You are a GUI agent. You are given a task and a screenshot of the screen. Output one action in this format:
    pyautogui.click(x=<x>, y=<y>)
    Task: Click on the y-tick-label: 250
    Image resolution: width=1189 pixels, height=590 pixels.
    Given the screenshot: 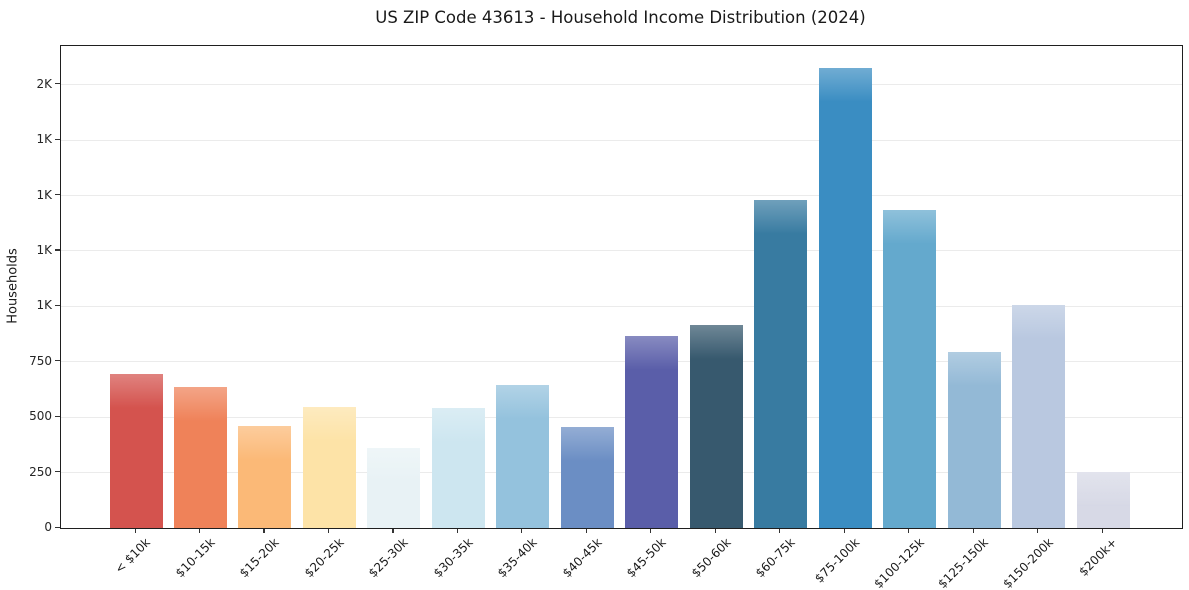 What is the action you would take?
    pyautogui.click(x=40, y=471)
    